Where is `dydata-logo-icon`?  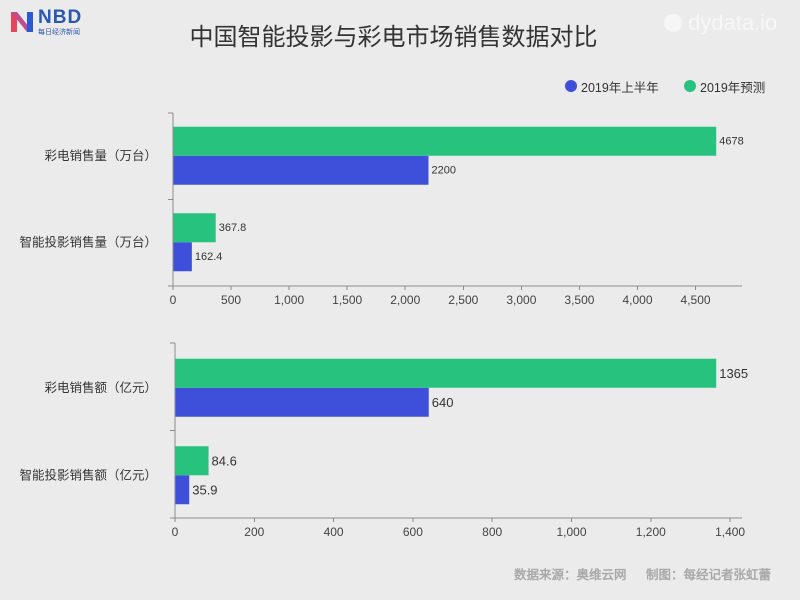 dydata-logo-icon is located at coordinates (673, 23).